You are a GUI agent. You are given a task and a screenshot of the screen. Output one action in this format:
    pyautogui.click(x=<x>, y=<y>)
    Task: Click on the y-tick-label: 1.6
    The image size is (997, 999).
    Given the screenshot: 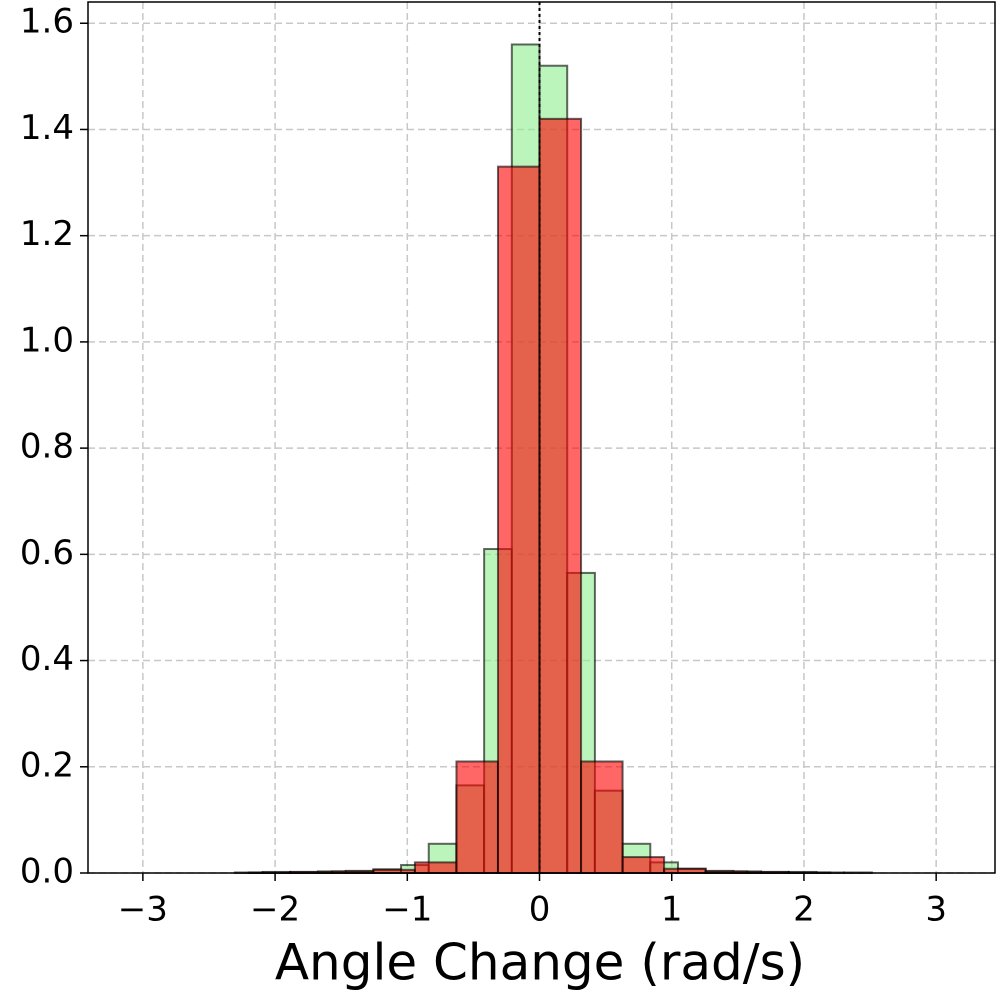 What is the action you would take?
    pyautogui.click(x=47, y=22)
    